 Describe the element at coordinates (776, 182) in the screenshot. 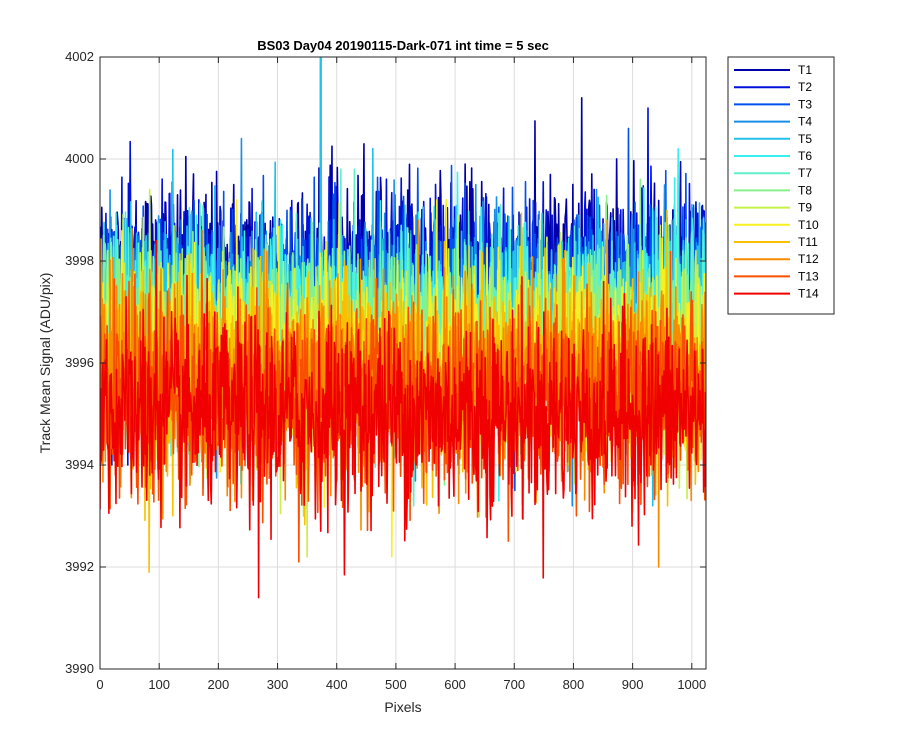

I see `legend-items: T1 T2 T3 T4 T5 T6 T7 T8 T9 T10 T11 T12 T13 T14` at that location.